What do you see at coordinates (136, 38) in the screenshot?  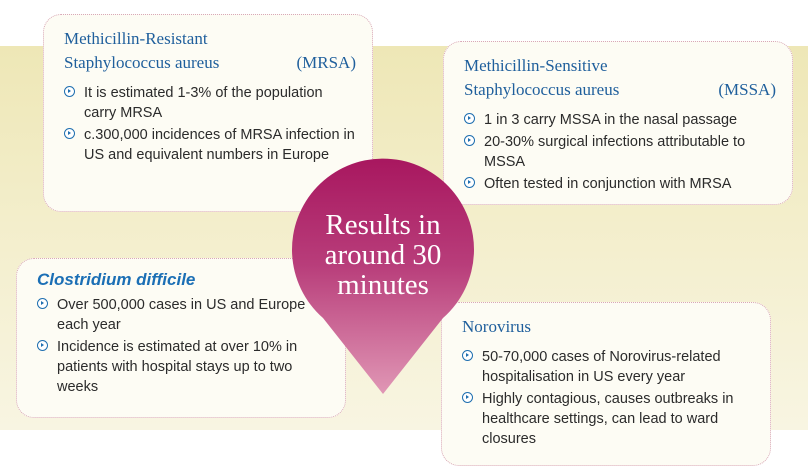 I see `mrsa-title-line1: Methicillin-Resistant` at bounding box center [136, 38].